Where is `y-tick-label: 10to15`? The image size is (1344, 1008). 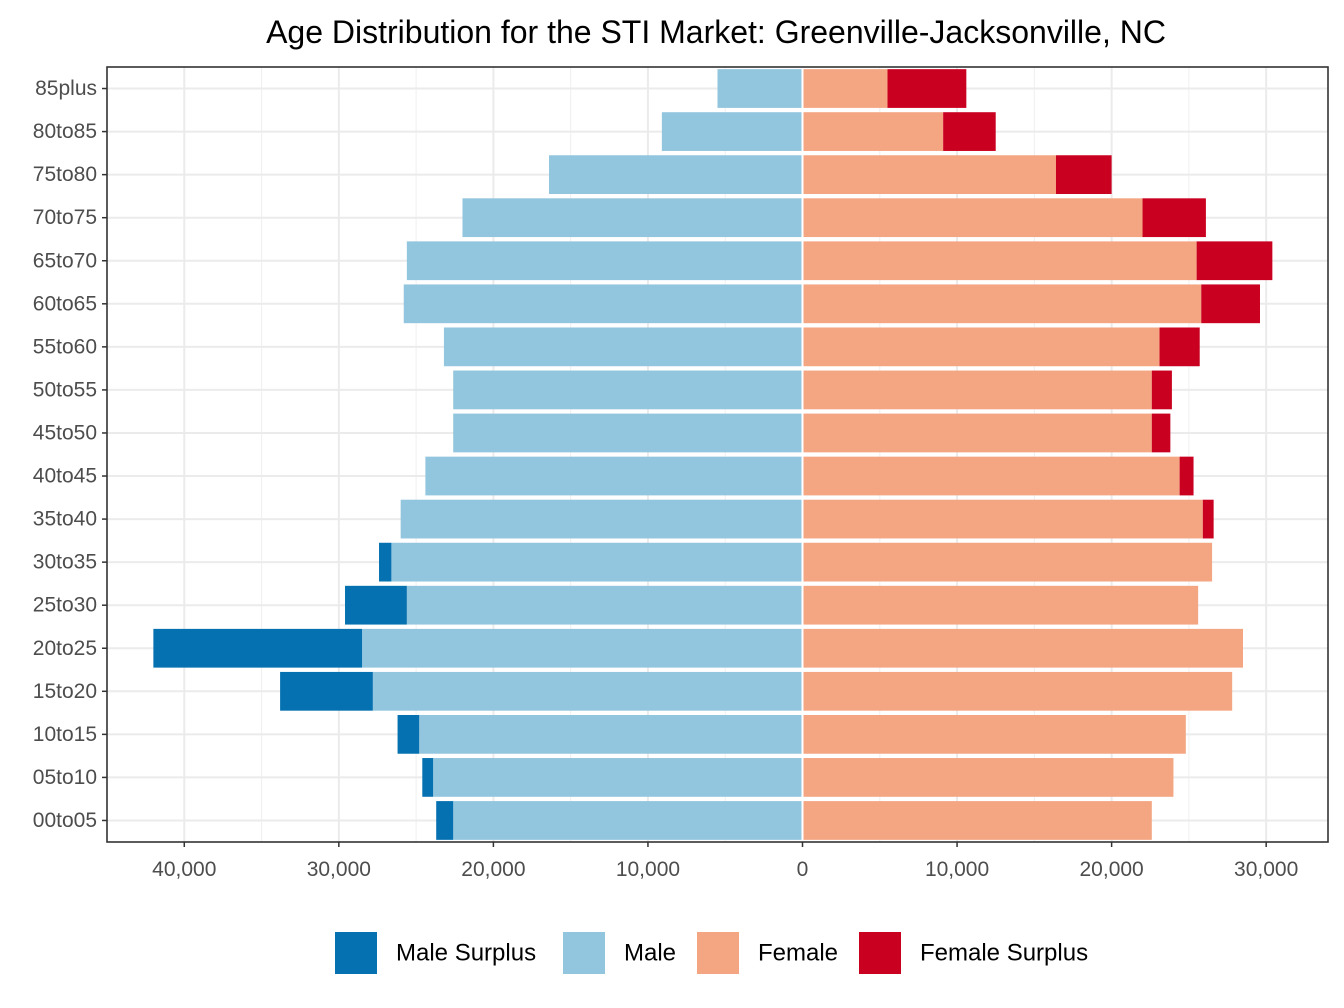 y-tick-label: 10to15 is located at coordinates (65, 734).